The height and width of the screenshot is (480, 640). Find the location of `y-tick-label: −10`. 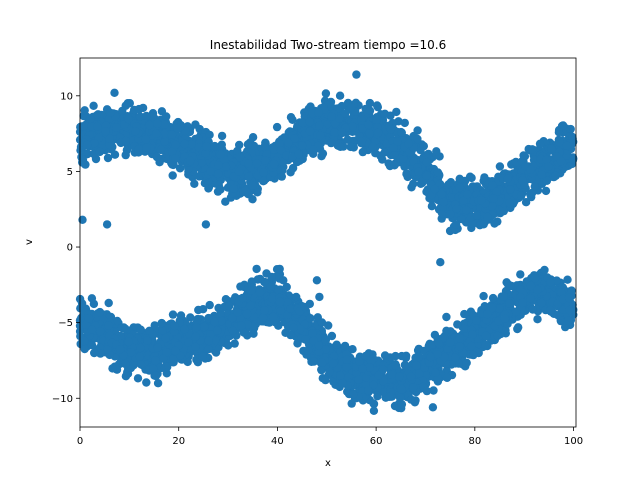

y-tick-label: −10 is located at coordinates (62, 399).